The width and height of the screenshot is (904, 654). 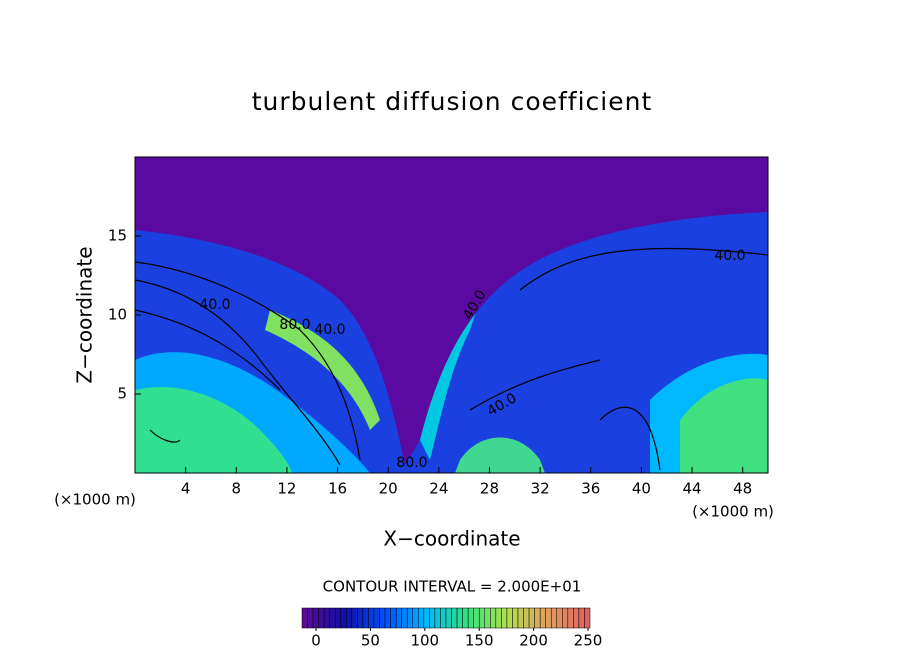 I want to click on y-tick-label: 5, so click(x=122, y=394).